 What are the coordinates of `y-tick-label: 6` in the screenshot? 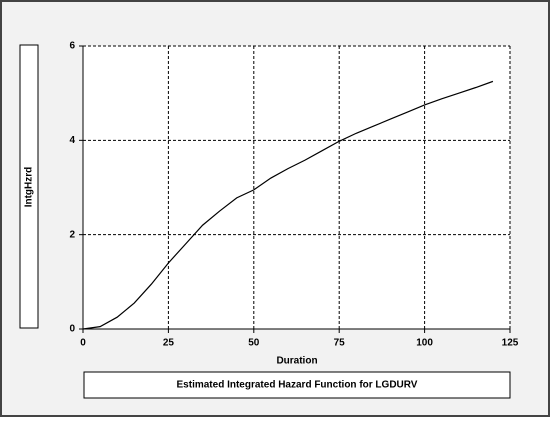 It's located at (72, 46).